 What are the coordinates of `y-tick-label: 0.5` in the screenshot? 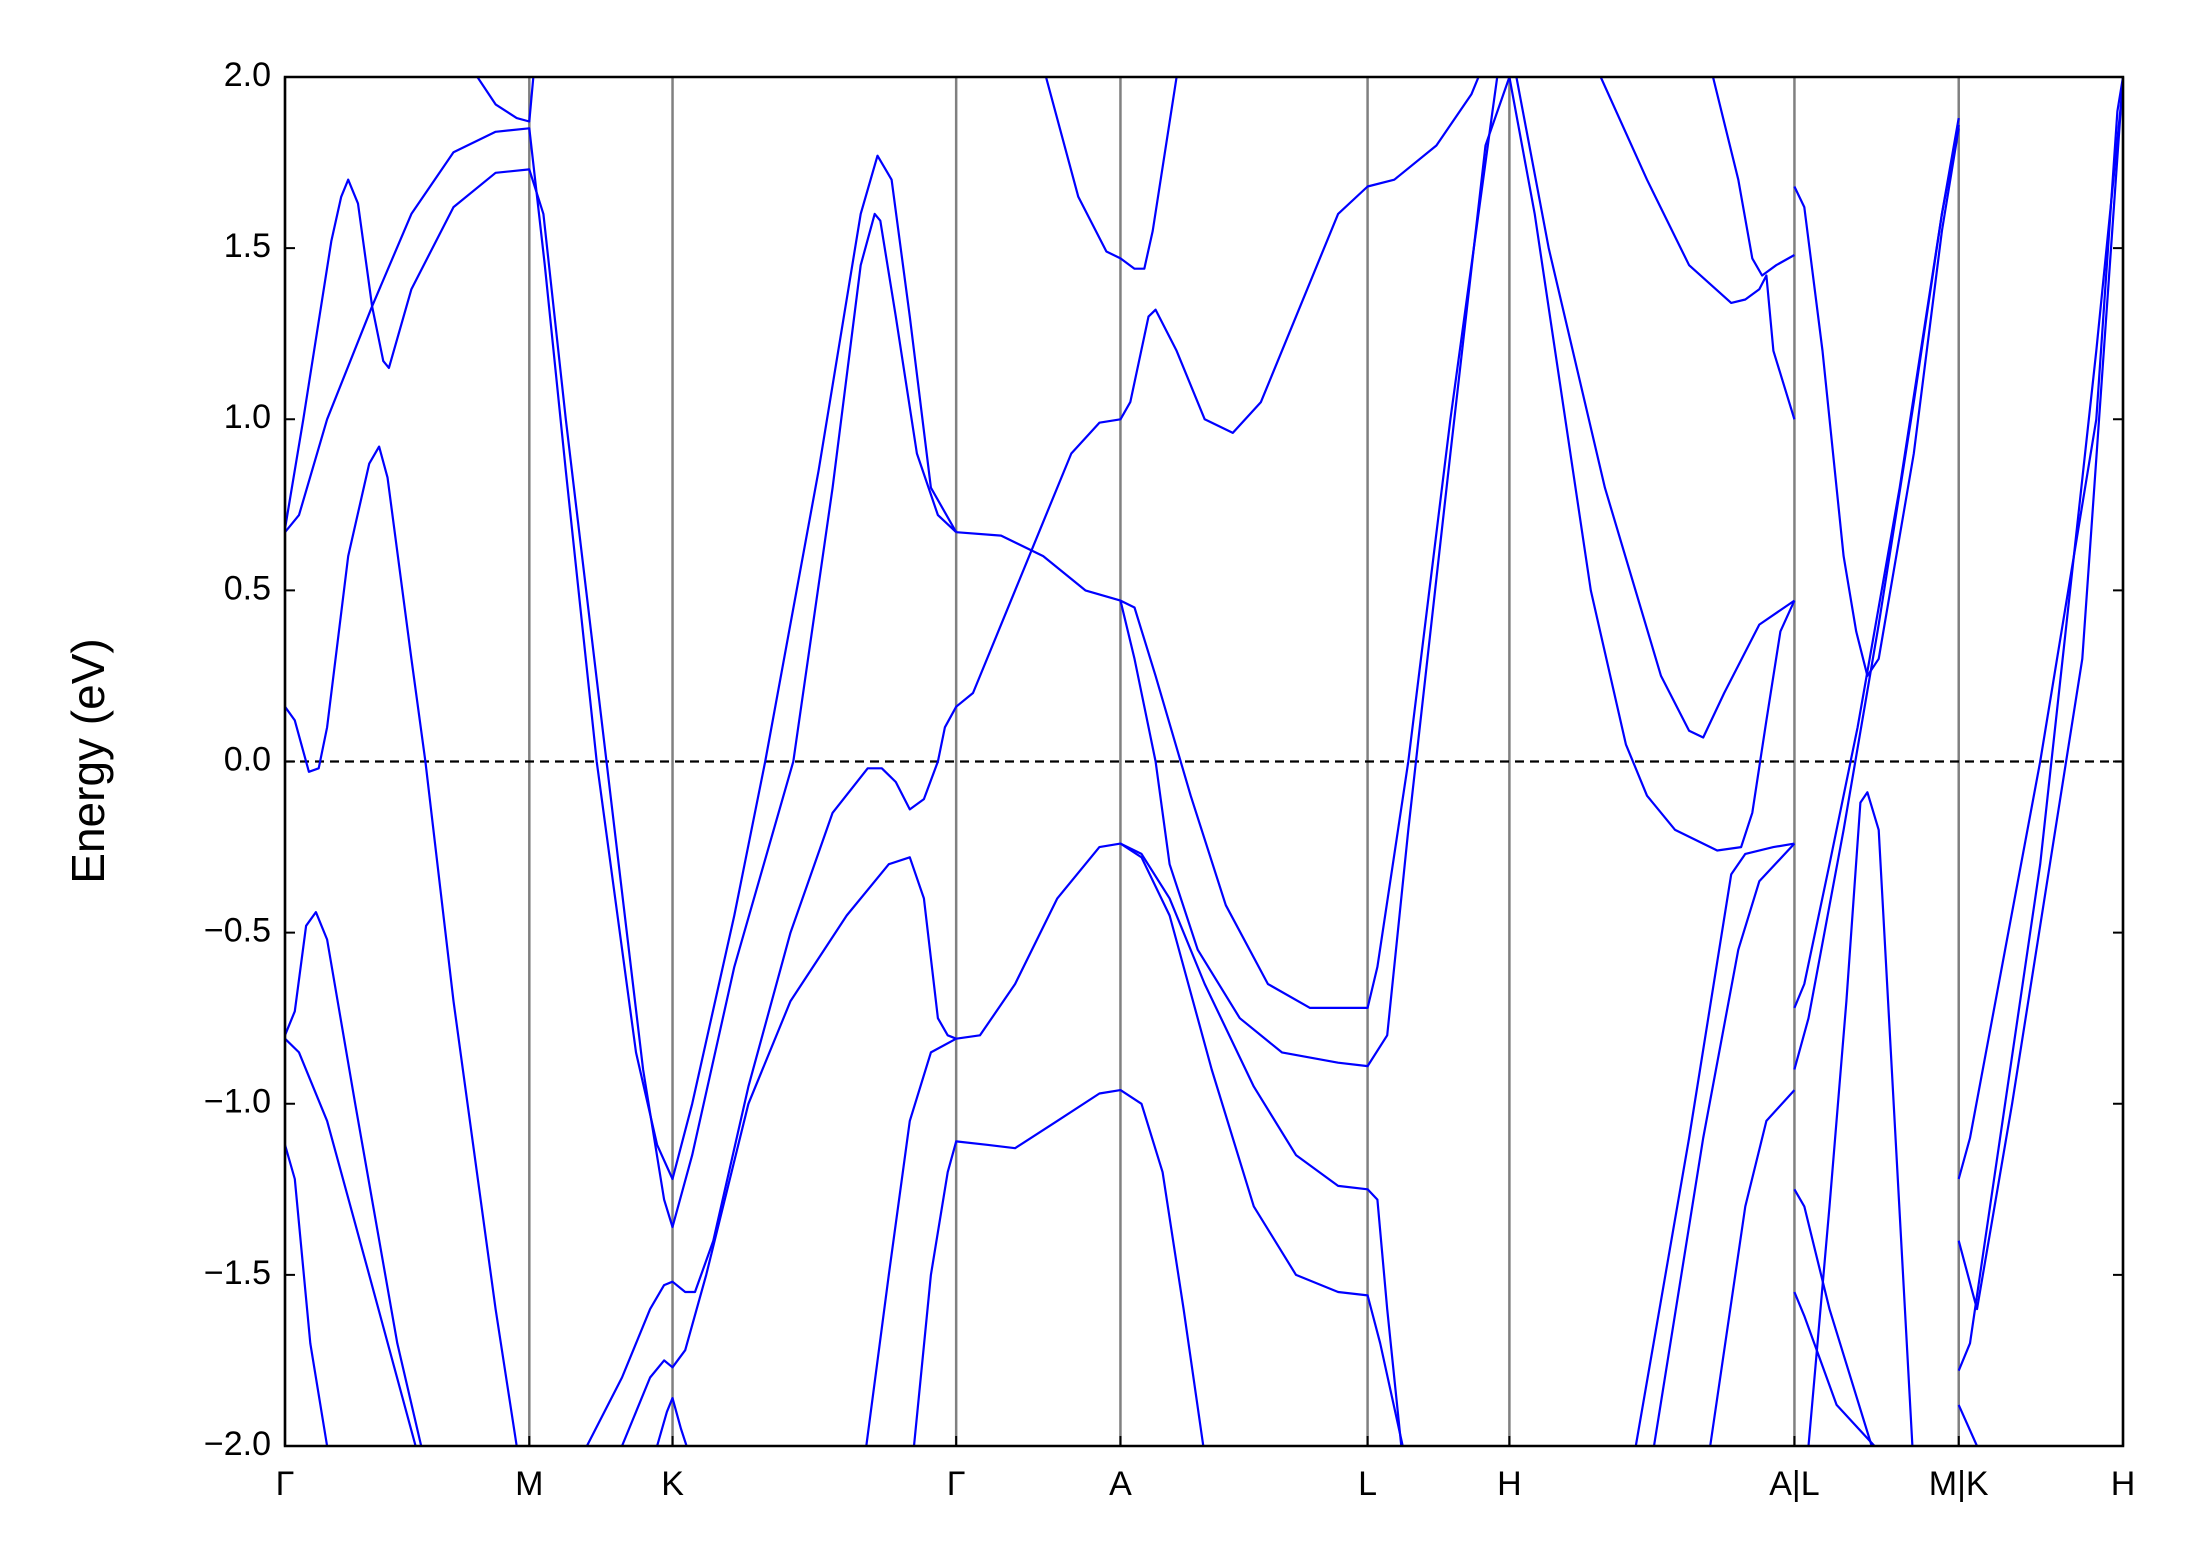 It's located at (247, 588).